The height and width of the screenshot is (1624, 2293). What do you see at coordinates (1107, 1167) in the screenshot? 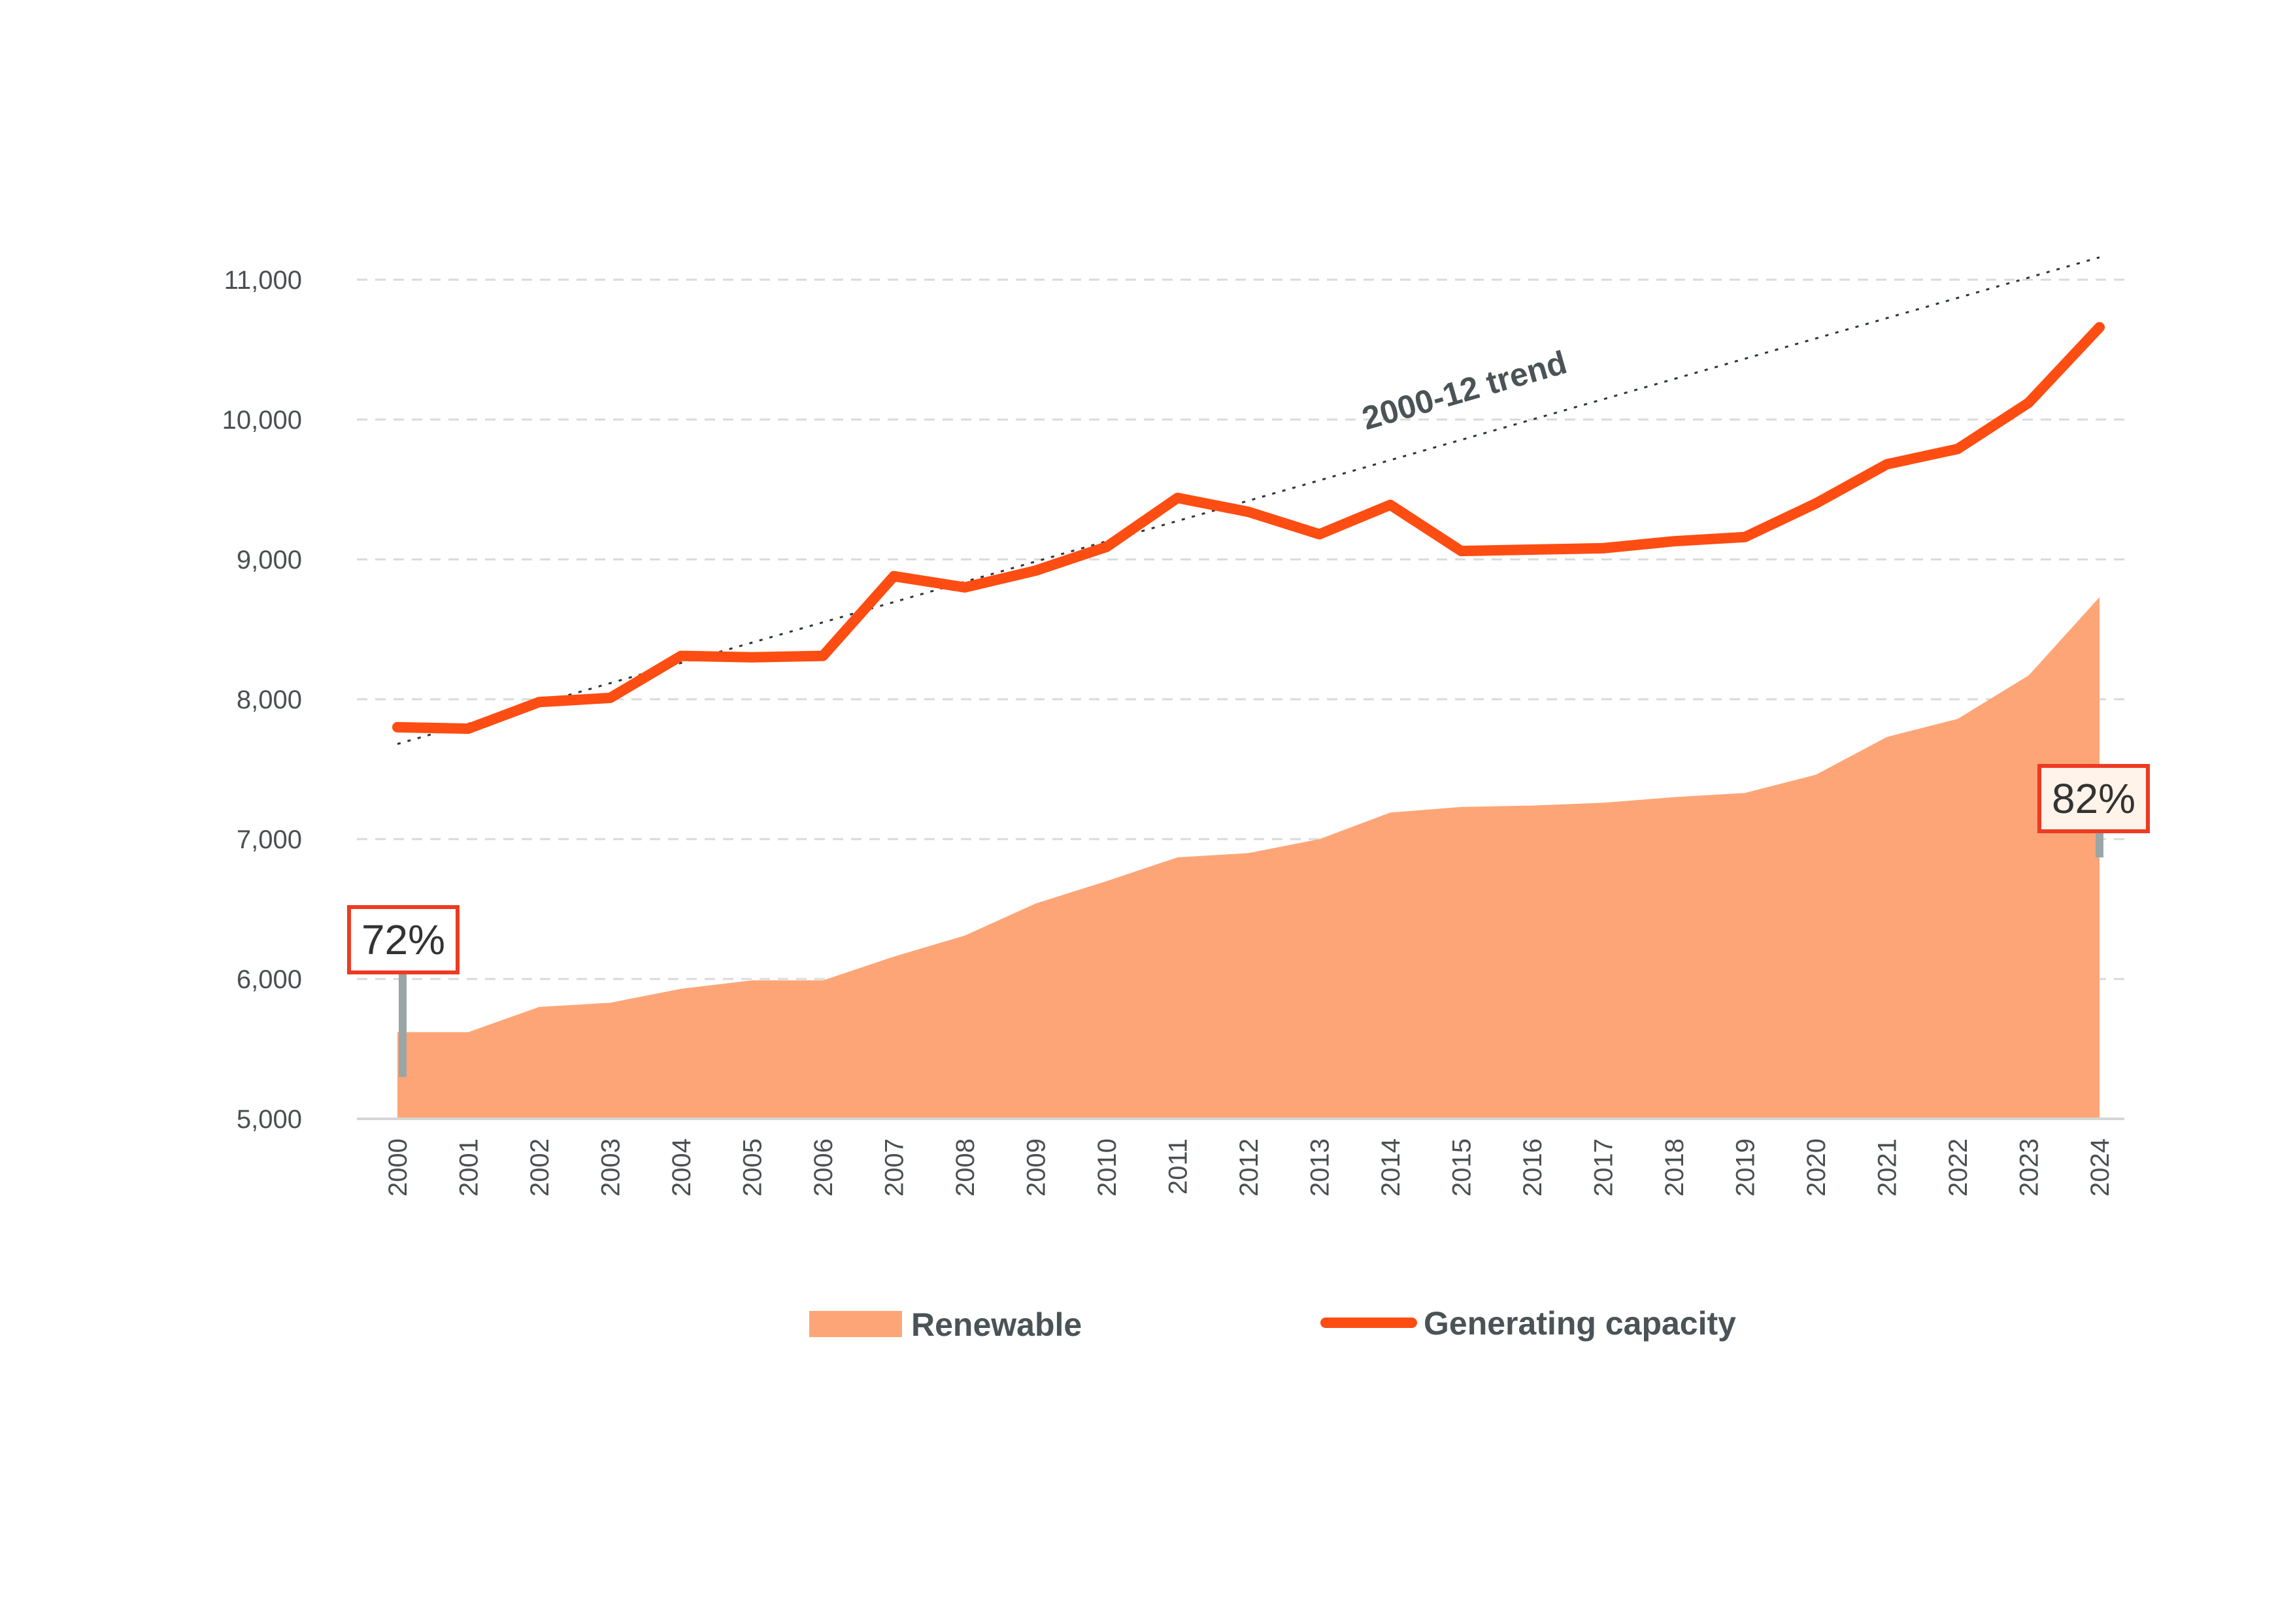
I see `x-tick-label: 2010` at bounding box center [1107, 1167].